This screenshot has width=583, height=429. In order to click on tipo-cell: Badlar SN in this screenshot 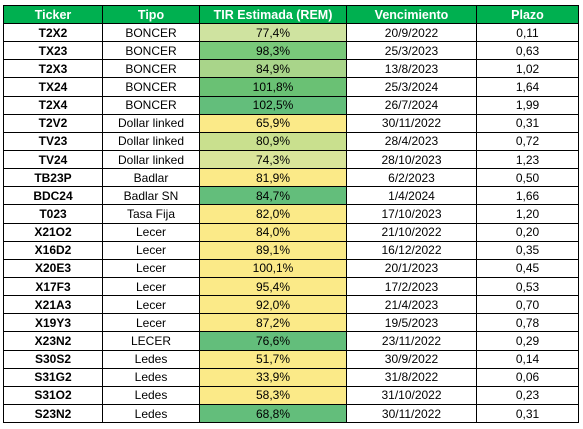, I will do `click(151, 196)`.